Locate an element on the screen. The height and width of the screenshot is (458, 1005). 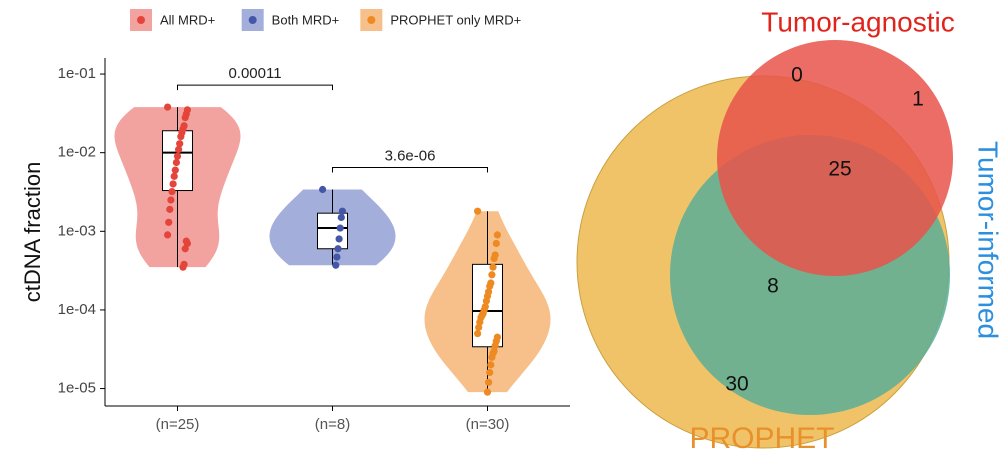
region-count: 30 is located at coordinates (736, 384).